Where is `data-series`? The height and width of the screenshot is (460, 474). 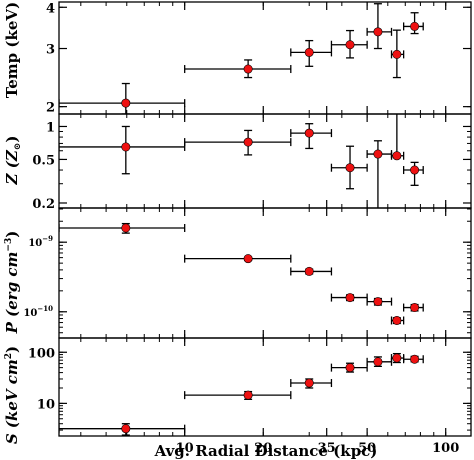
data-series is located at coordinates (241, 394).